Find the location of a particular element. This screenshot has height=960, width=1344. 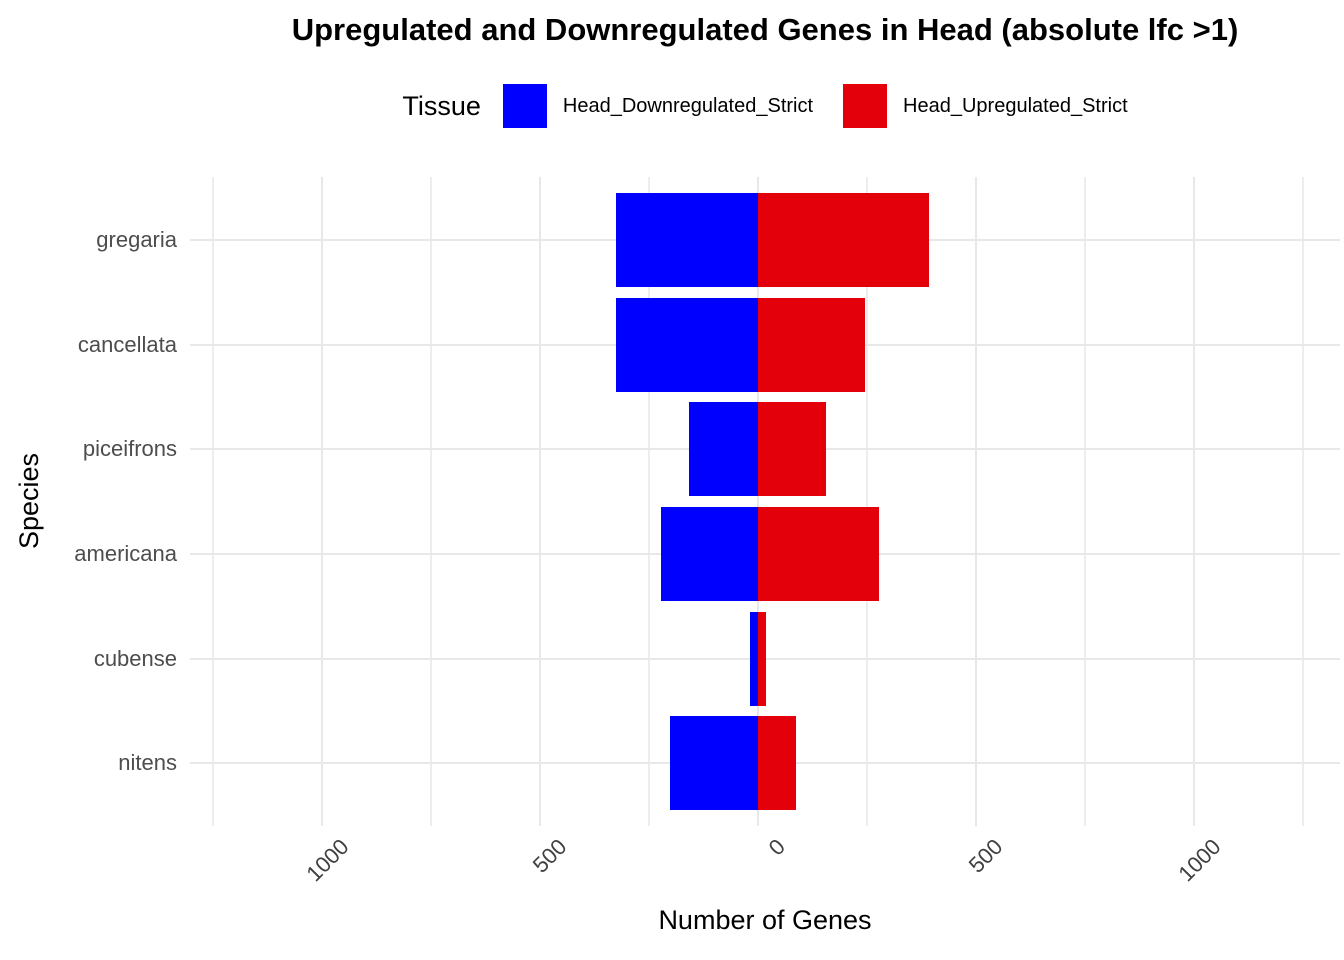

bar-upregulated-cancellata is located at coordinates (811, 344).